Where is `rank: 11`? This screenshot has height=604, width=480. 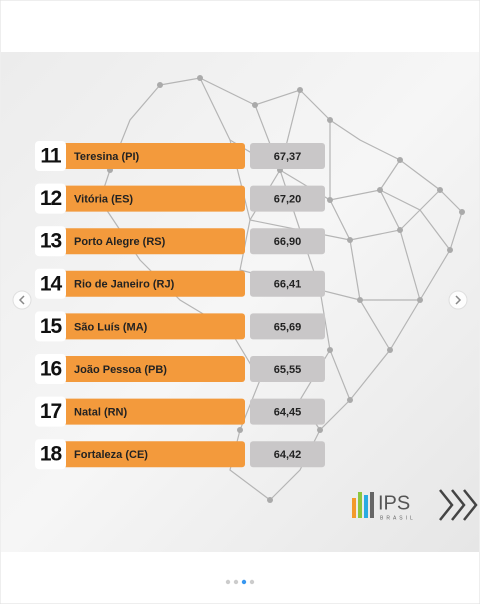
rank: 11 is located at coordinates (51, 156).